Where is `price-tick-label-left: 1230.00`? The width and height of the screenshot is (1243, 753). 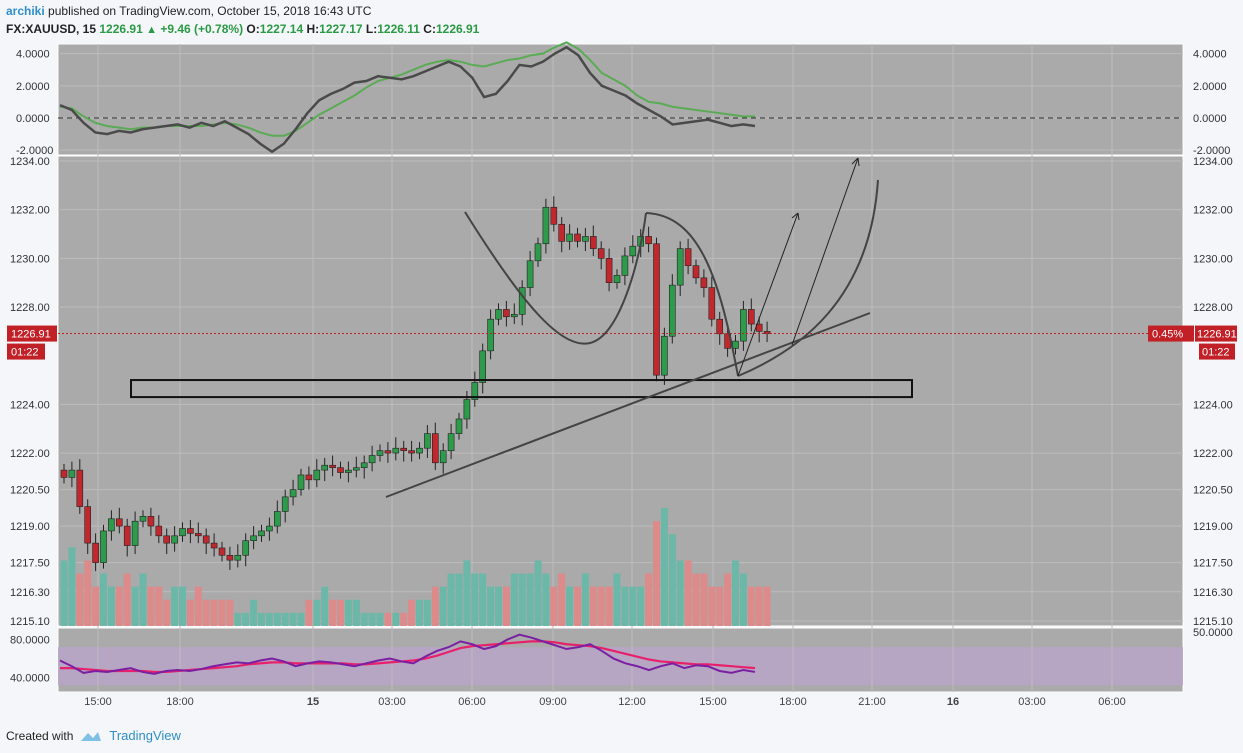
price-tick-label-left: 1230.00 is located at coordinates (30, 259).